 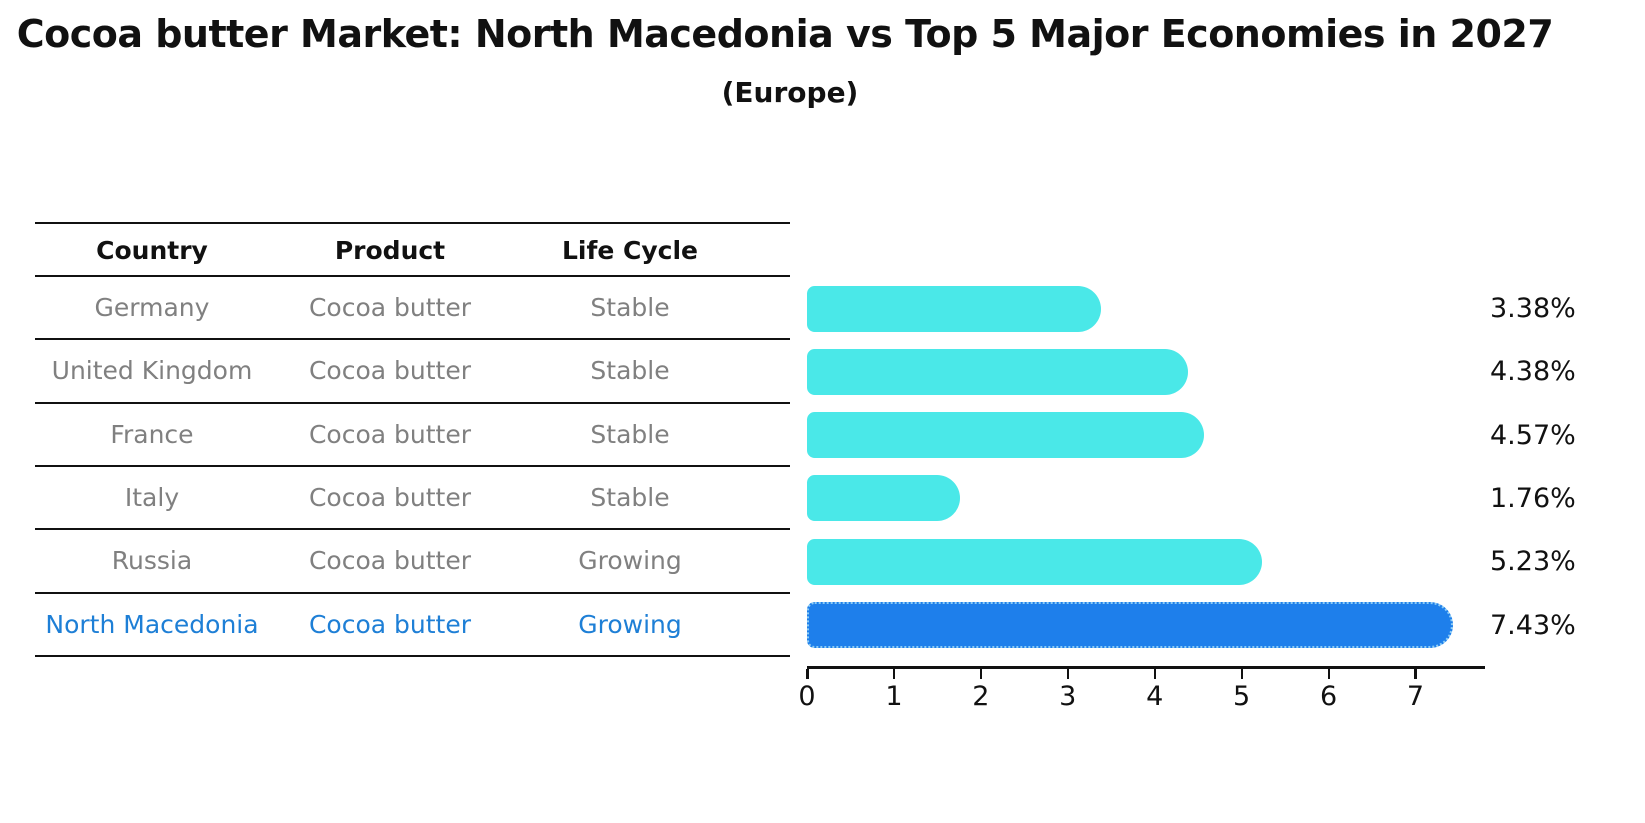 I want to click on value-label: 1.76%, so click(x=1533, y=498).